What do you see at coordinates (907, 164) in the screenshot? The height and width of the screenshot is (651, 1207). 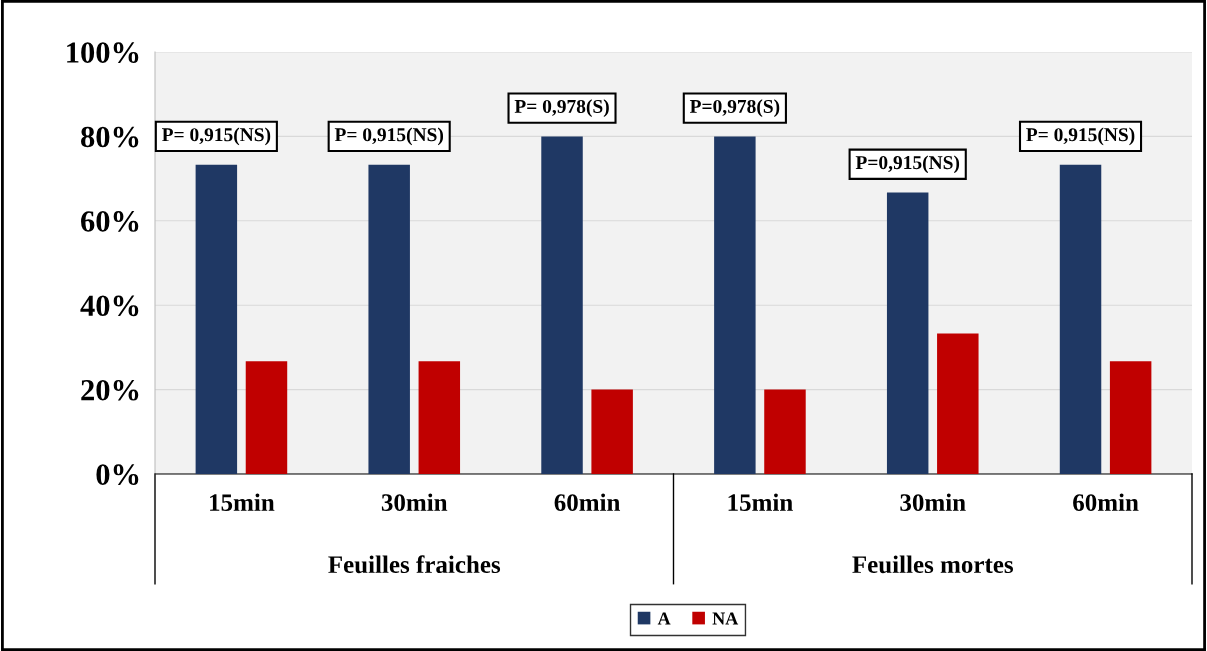 I see `annotation: P=0,915(NS)` at bounding box center [907, 164].